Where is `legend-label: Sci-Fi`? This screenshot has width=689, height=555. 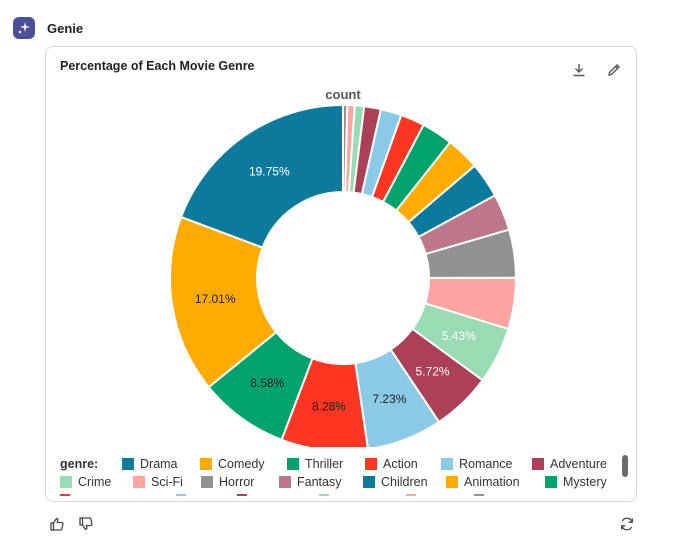 legend-label: Sci-Fi is located at coordinates (167, 482).